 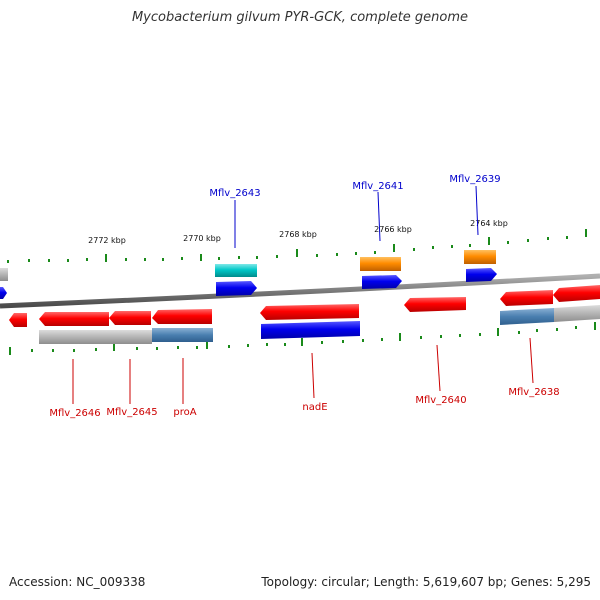 What do you see at coordinates (533, 392) in the screenshot?
I see `gene-label: Mflv_2638` at bounding box center [533, 392].